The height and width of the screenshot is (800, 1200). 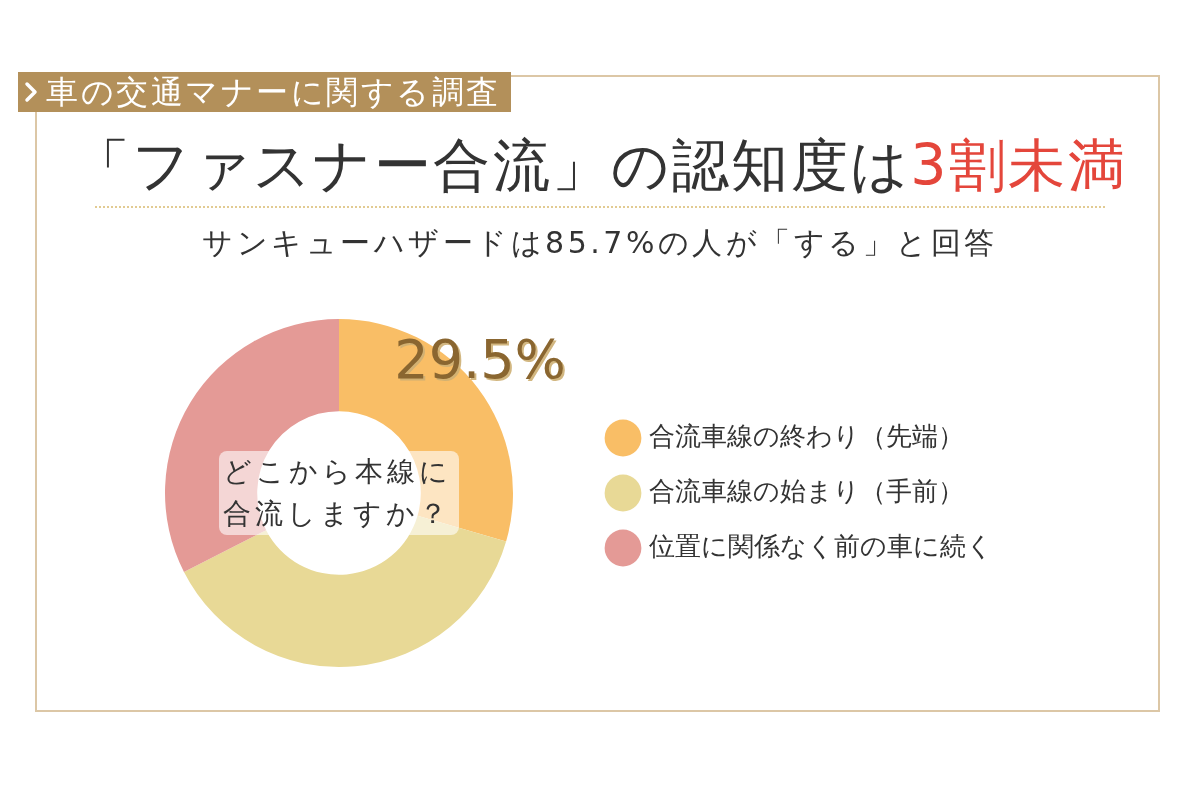 I want to click on text: どこから本線に合流しますか？, so click(x=339, y=493).